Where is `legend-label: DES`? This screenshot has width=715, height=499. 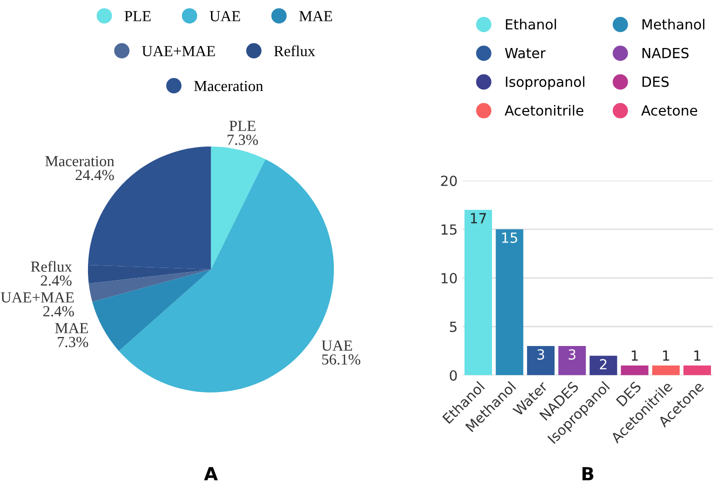 legend-label: DES is located at coordinates (655, 81).